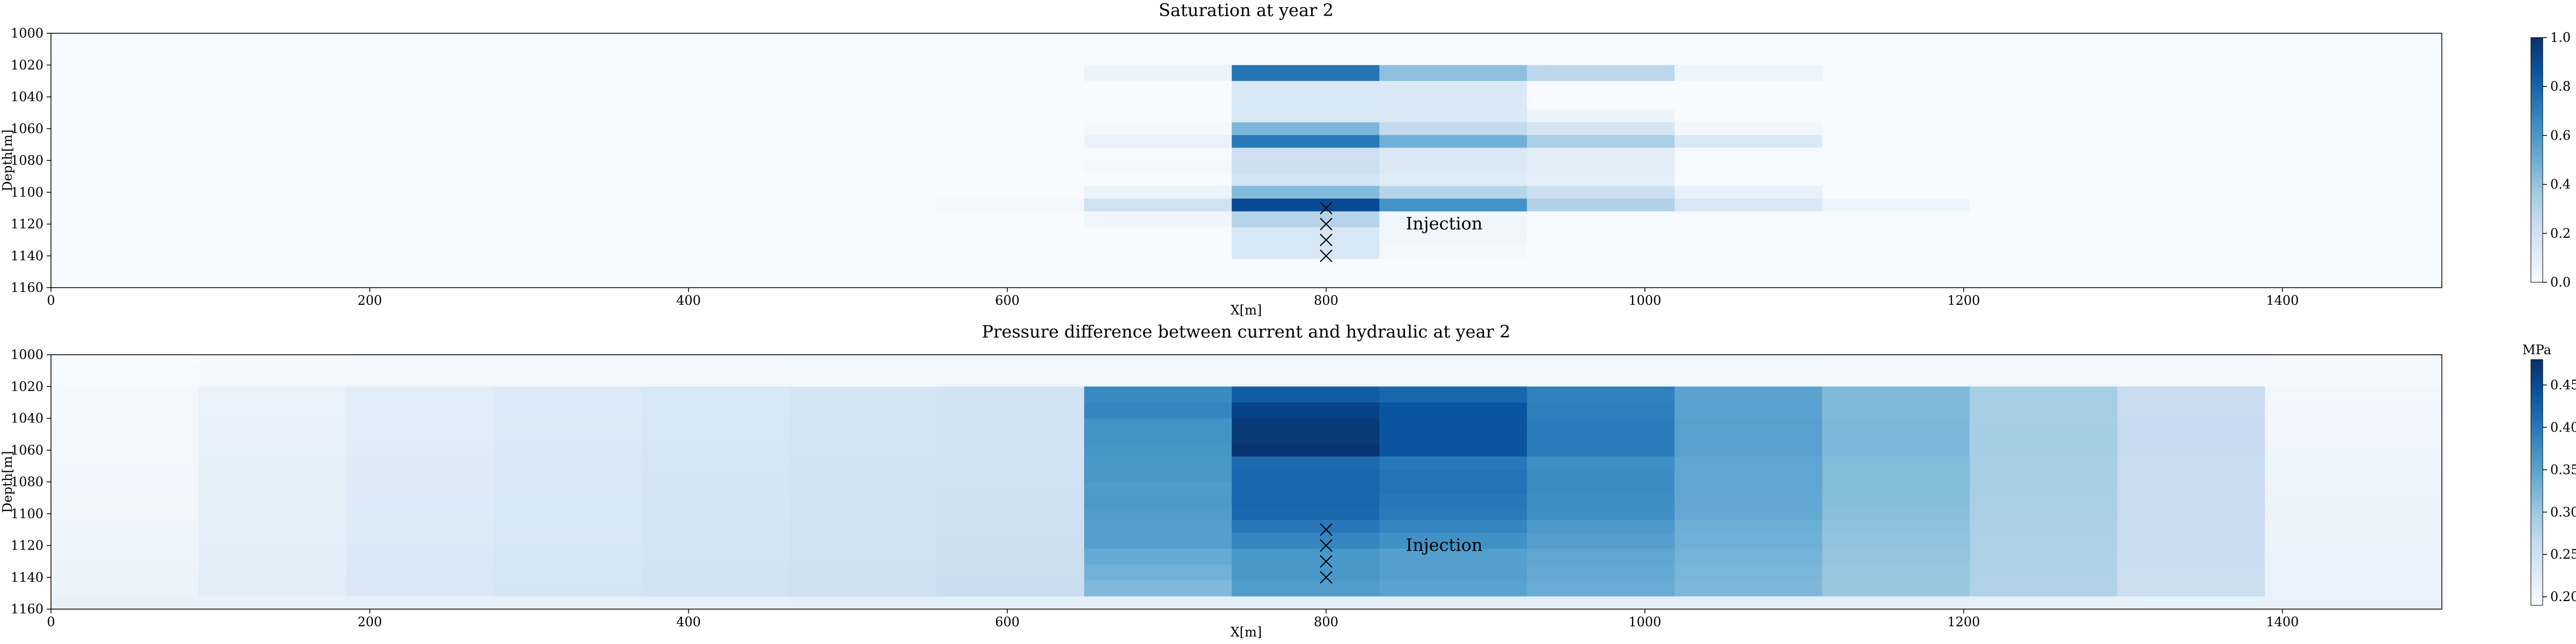  What do you see at coordinates (2282, 622) in the screenshot?
I see `x-tick-label: 1400` at bounding box center [2282, 622].